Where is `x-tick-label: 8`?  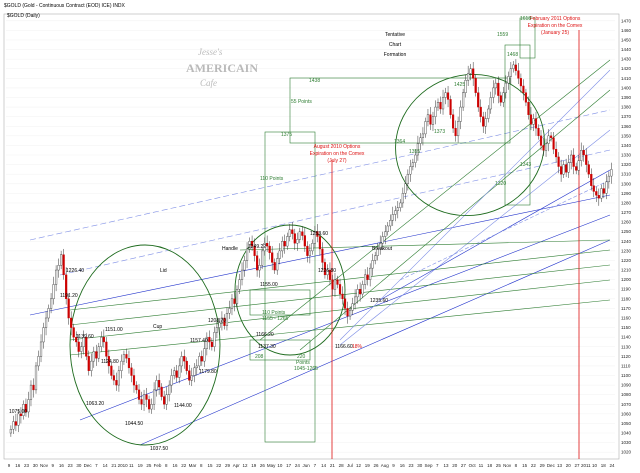
x-tick-label: 8 is located at coordinates (516, 465).